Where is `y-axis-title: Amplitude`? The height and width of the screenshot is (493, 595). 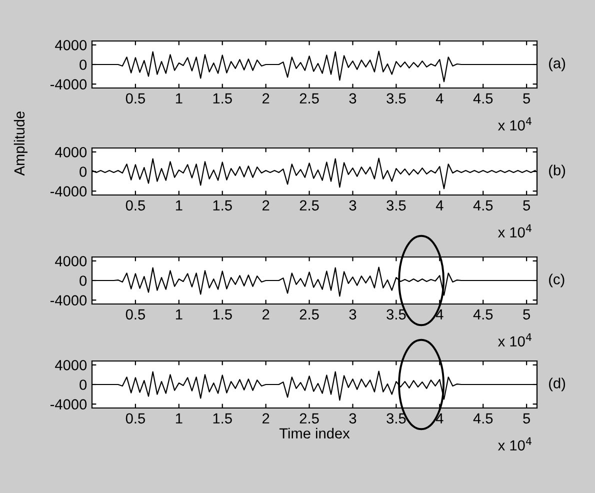 y-axis-title: Amplitude is located at coordinates (21, 144).